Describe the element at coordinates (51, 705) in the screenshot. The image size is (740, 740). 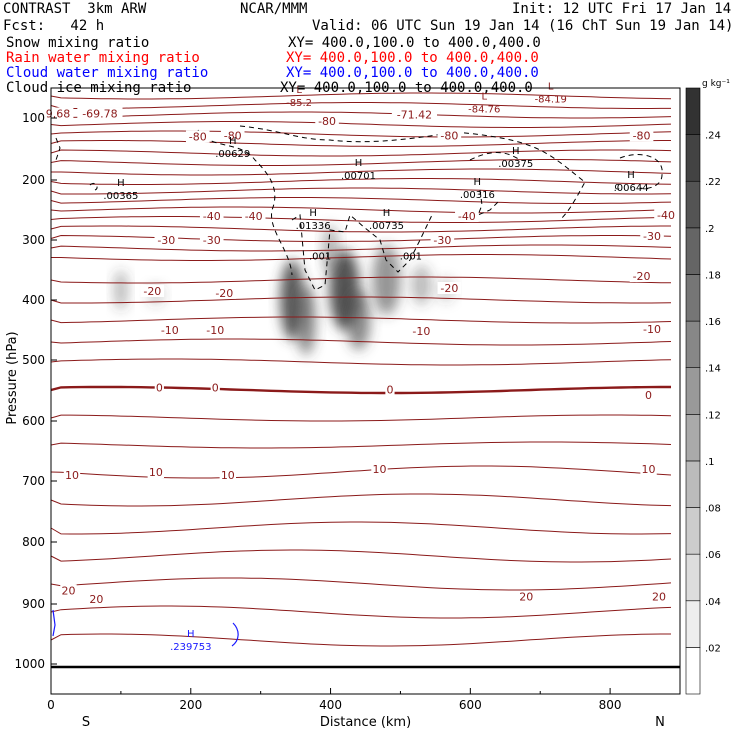
I see `x-tick-label: 0` at that location.